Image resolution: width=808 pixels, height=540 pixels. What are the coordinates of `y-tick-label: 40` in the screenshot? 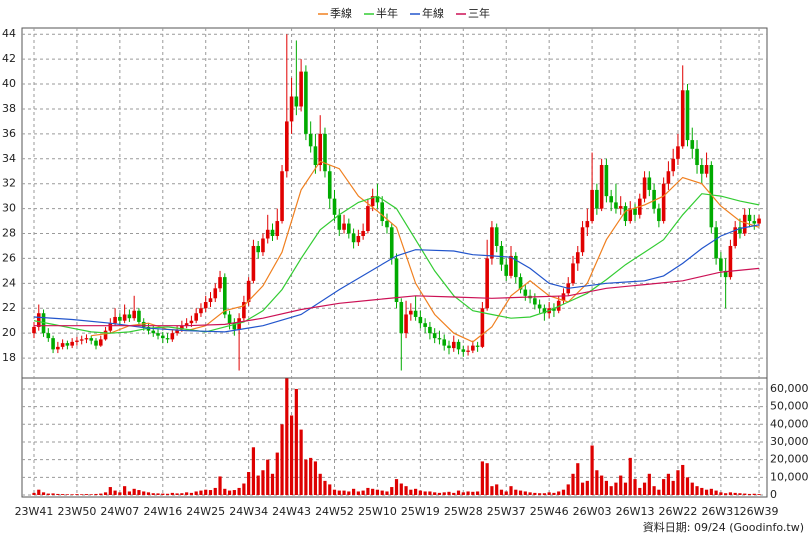 It's located at (9, 83).